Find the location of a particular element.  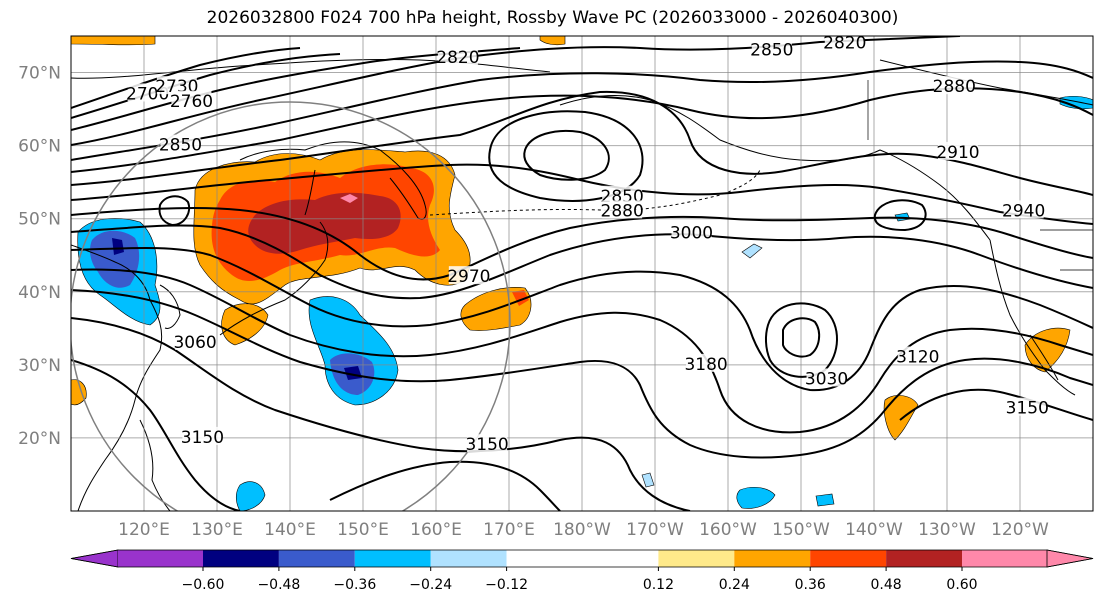

lat-label-1: 60°N is located at coordinates (39, 147).